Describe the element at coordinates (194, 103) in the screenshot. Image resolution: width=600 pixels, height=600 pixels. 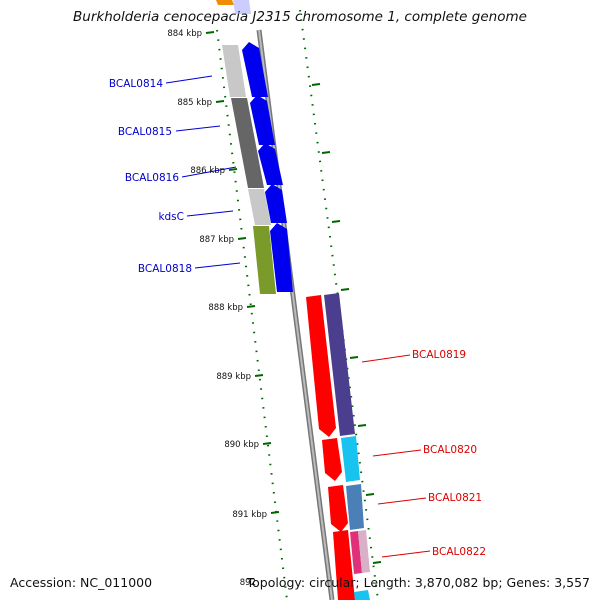
I see `tick-label: 885 kbp` at that location.